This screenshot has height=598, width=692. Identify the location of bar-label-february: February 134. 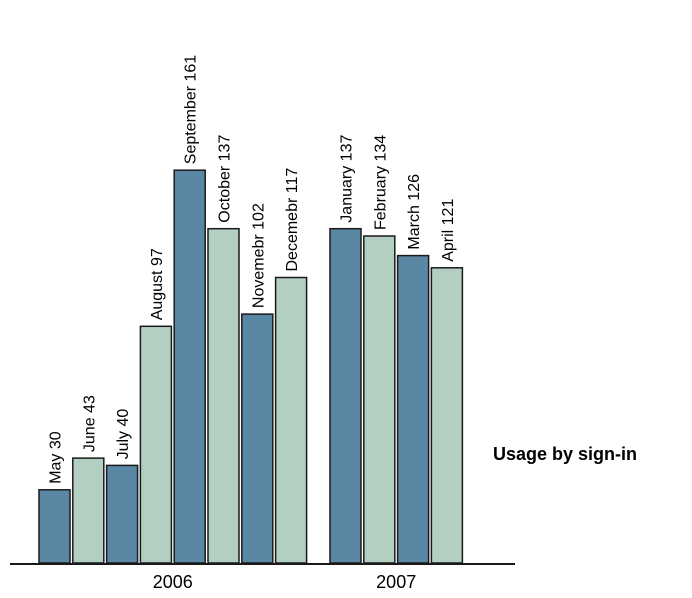
(380, 182).